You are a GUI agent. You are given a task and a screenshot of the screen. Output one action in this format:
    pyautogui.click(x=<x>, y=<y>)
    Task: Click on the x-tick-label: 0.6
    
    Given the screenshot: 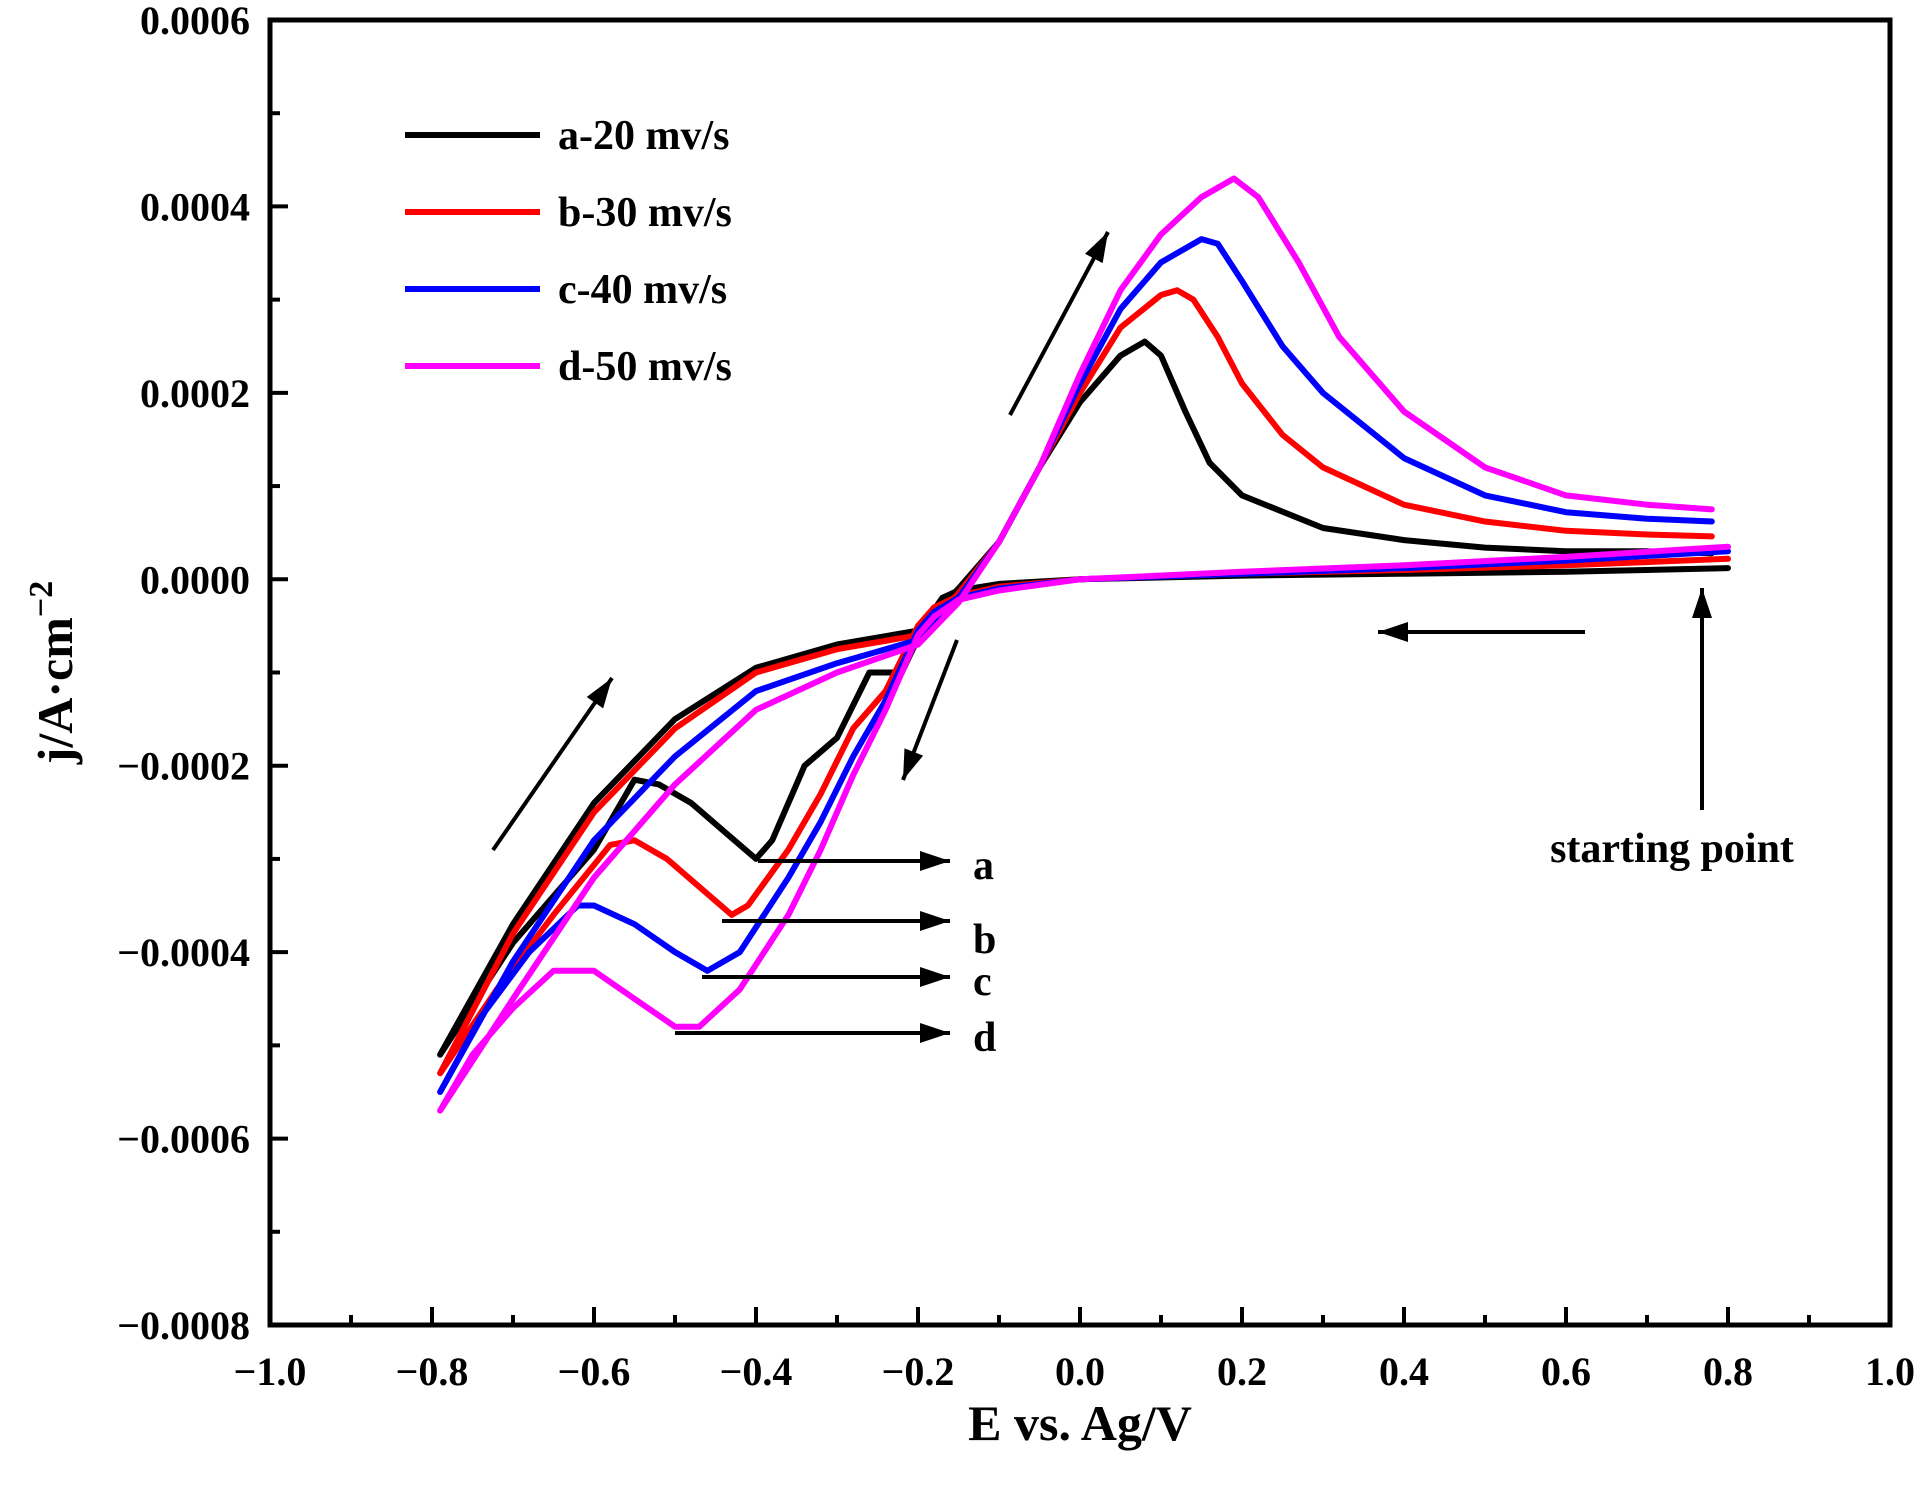 What is the action you would take?
    pyautogui.click(x=1566, y=1371)
    